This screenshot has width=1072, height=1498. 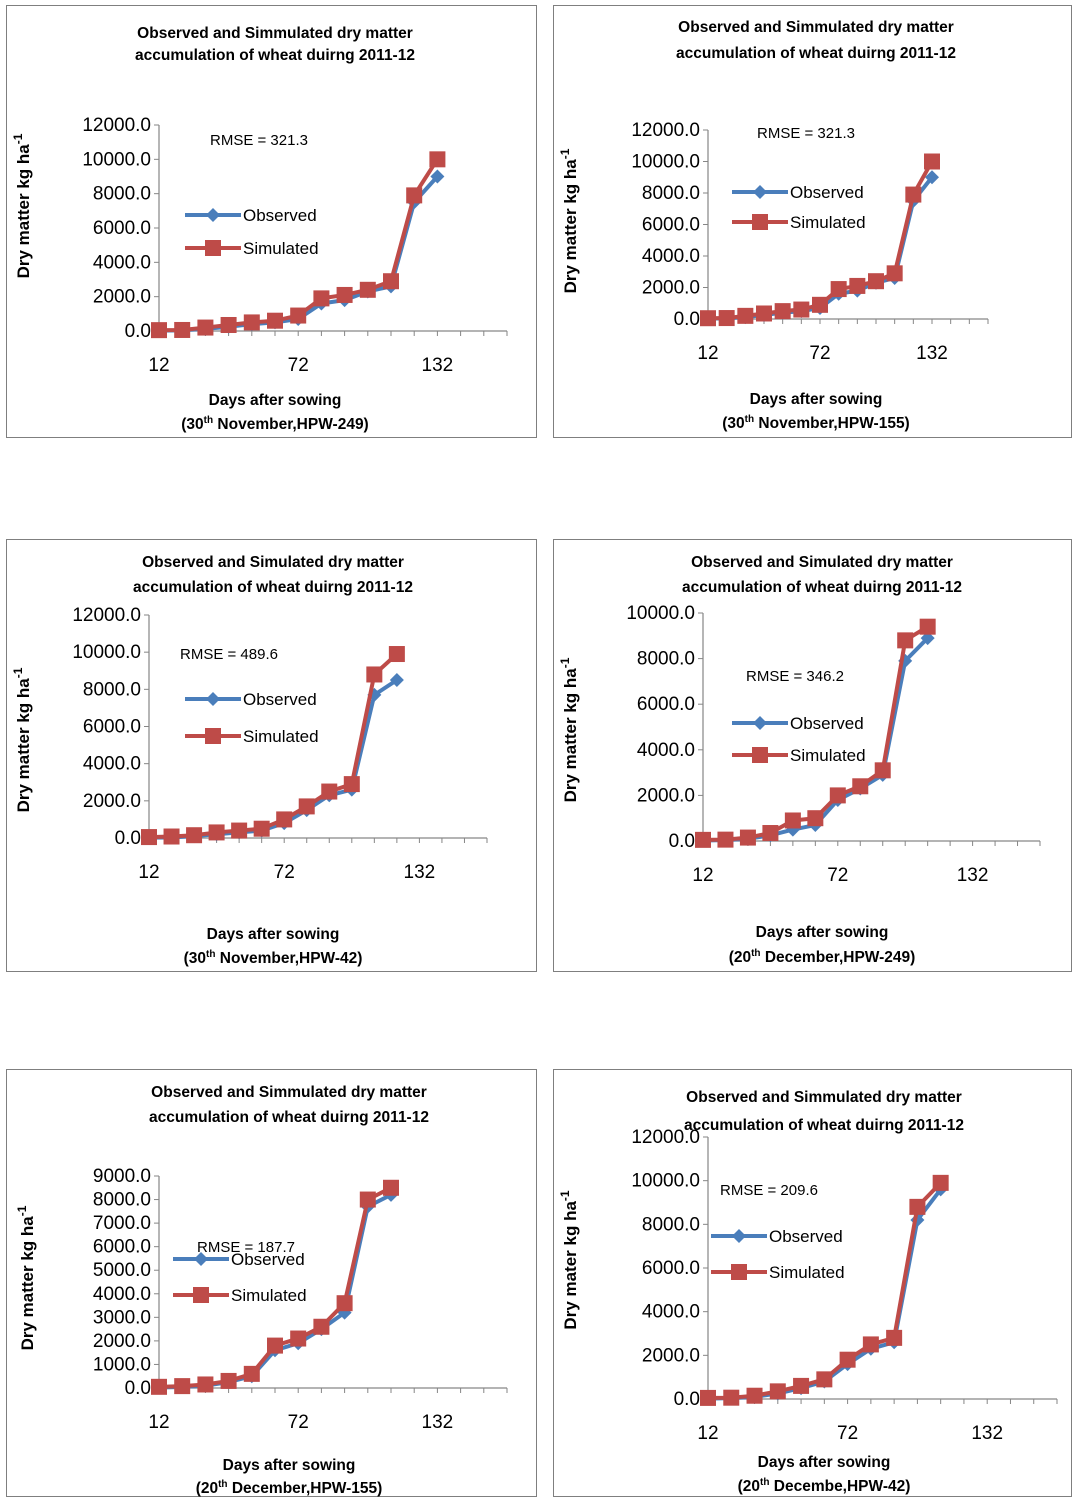 What do you see at coordinates (122, 1364) in the screenshot?
I see `y-tick-label: 1000.0` at bounding box center [122, 1364].